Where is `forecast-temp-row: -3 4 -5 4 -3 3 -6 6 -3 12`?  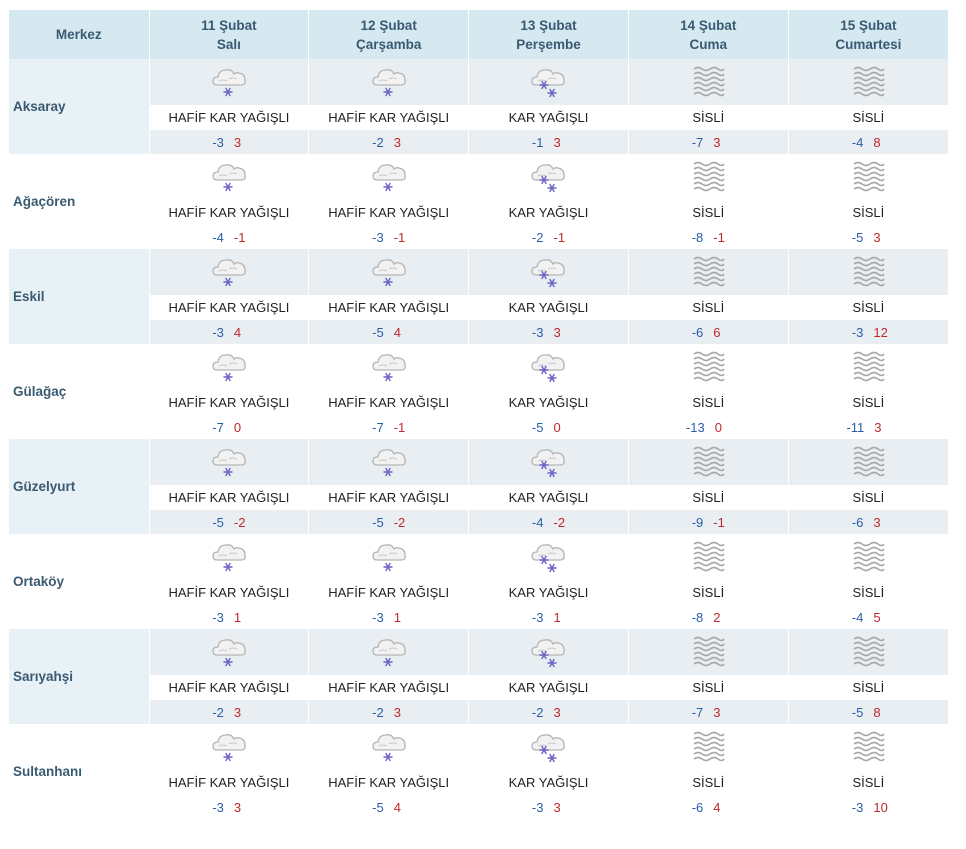 forecast-temp-row: -3 4 -5 4 -3 3 -6 6 -3 12 is located at coordinates (478, 332).